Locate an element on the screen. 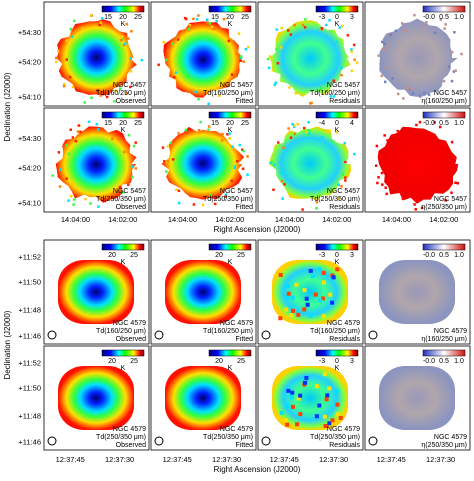 This screenshot has width=474, height=481. map-image is located at coordinates (96, 164).